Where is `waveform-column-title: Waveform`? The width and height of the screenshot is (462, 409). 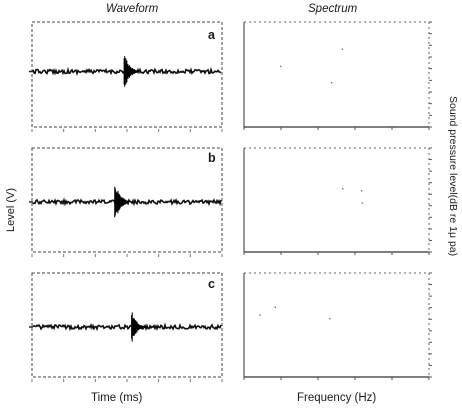 waveform-column-title: Waveform is located at coordinates (132, 9).